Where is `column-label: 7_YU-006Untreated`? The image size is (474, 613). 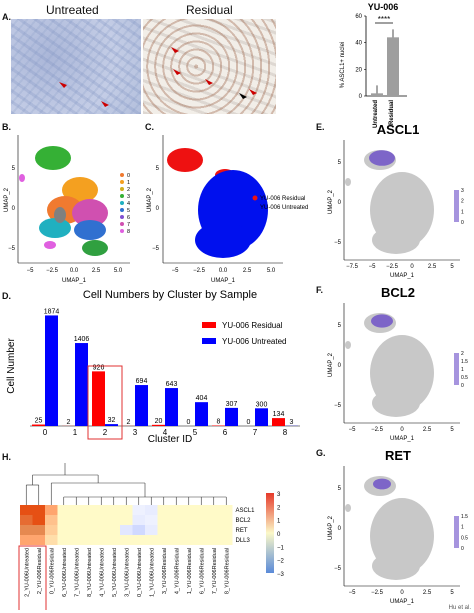
column-label: 7_YU-006Untreated is located at coordinates (77, 572).